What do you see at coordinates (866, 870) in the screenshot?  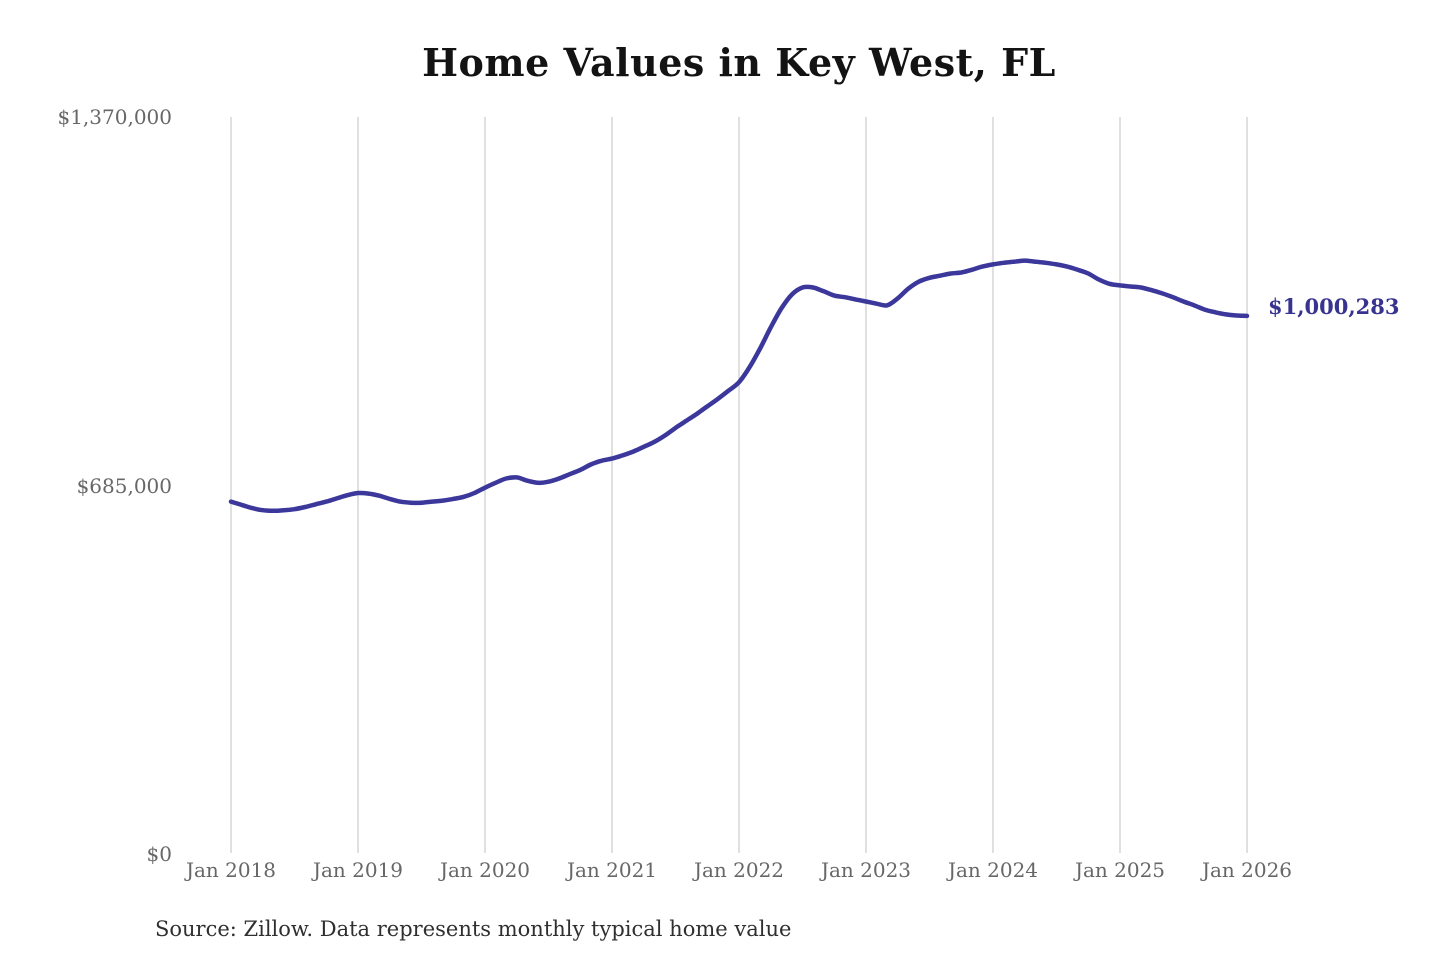 I see `x-tick-label: Jan 2023` at bounding box center [866, 870].